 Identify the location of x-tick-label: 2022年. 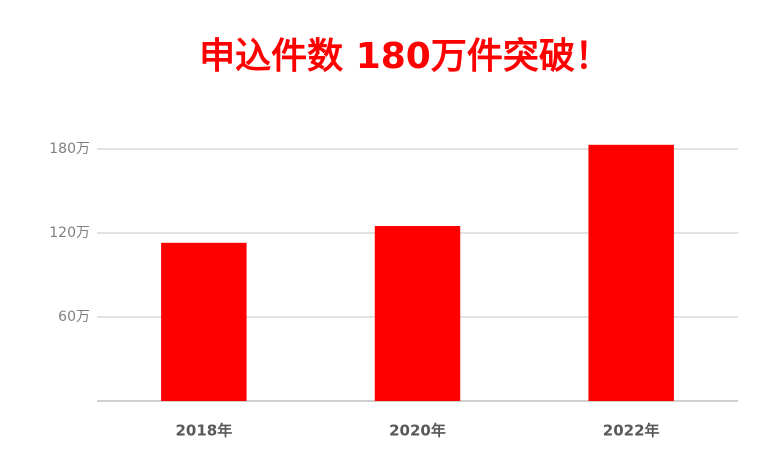
(631, 431).